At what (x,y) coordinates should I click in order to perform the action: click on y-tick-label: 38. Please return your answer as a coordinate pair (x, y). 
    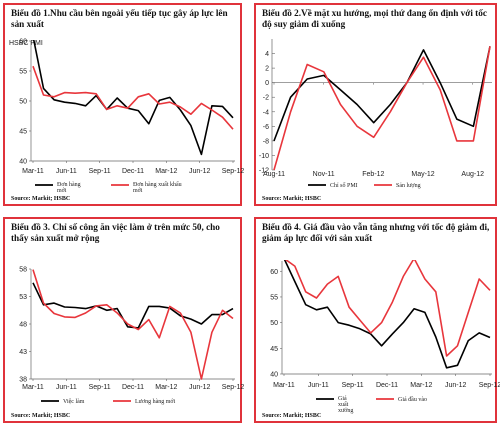
    Looking at the image, I should click on (23, 380).